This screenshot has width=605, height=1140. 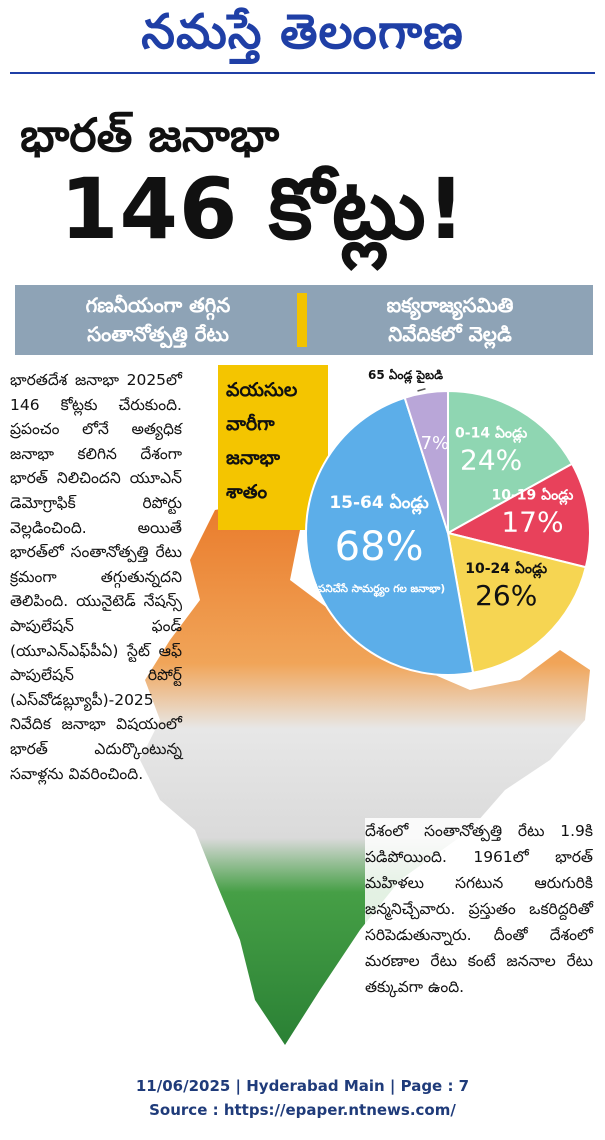 I want to click on masthead: నమస్తే తెలంగాణ, so click(x=302, y=32).